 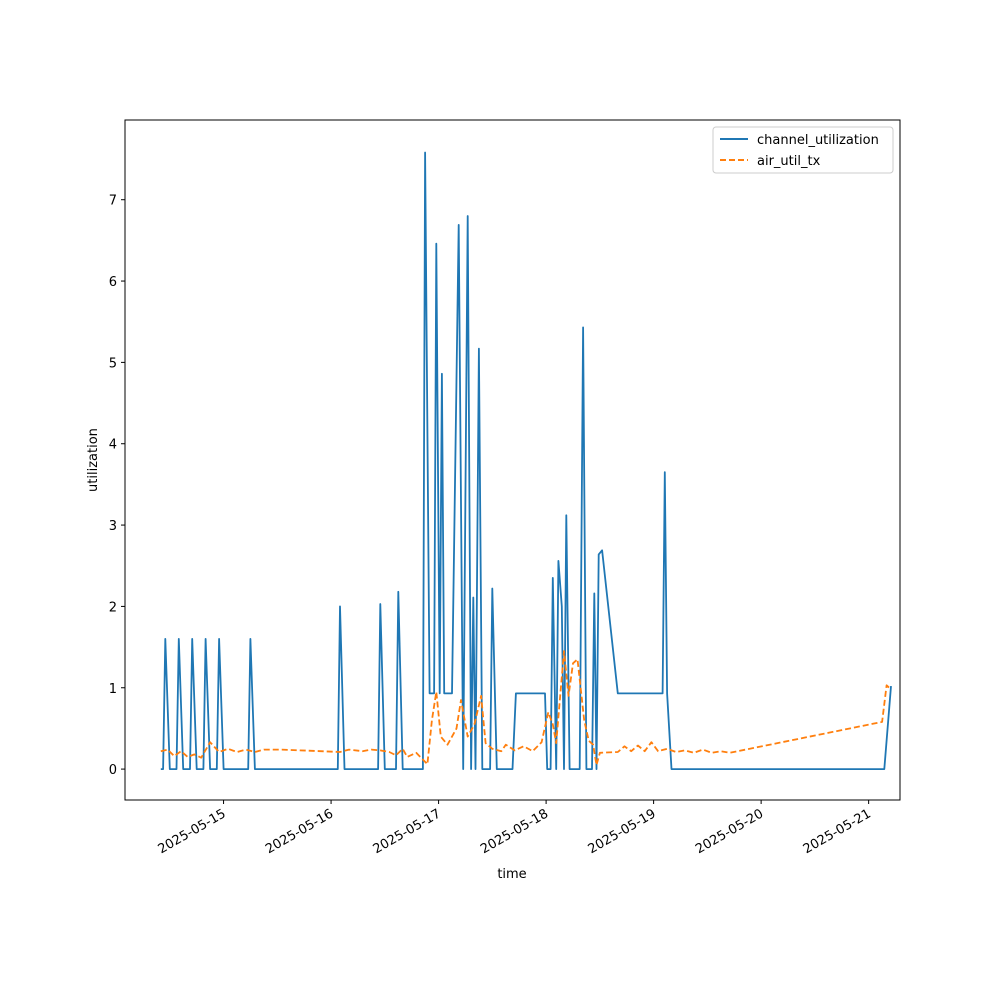 I want to click on y-axis-label: utilization, so click(x=93, y=460).